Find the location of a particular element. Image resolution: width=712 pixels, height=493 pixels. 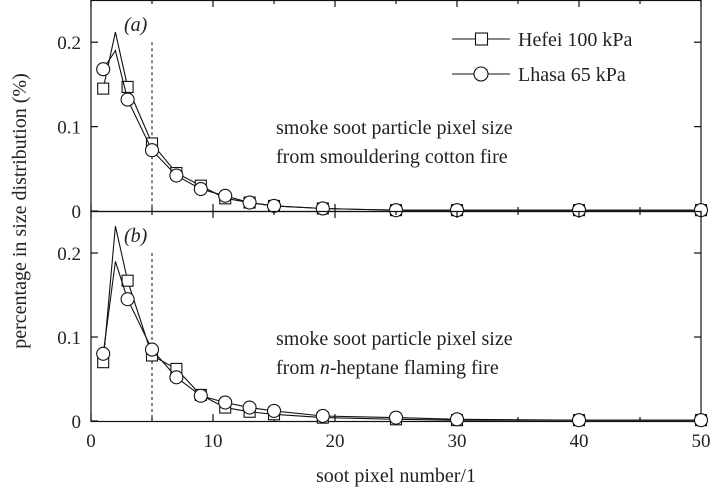

x-tick-label: 30 is located at coordinates (457, 441).